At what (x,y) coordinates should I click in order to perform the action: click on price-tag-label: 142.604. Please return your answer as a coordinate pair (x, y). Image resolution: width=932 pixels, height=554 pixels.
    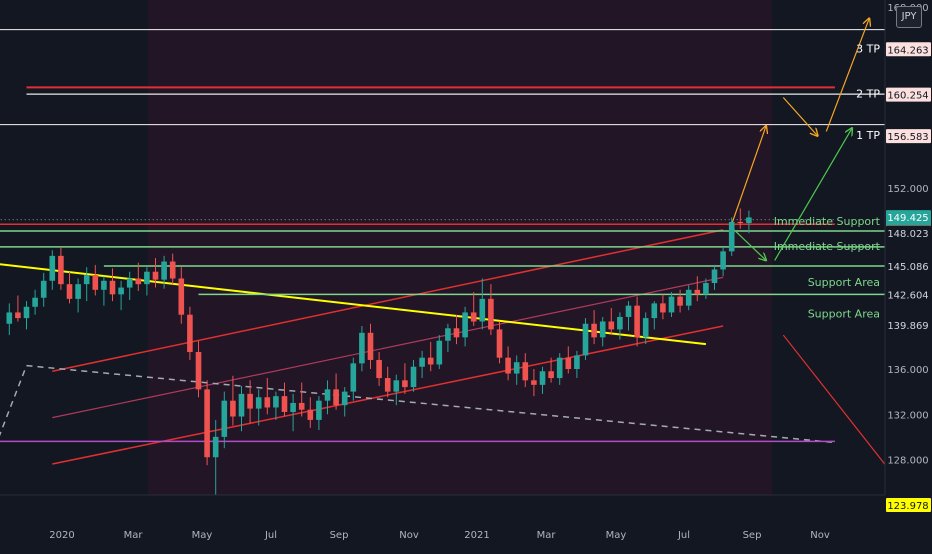
    Looking at the image, I should click on (907, 295).